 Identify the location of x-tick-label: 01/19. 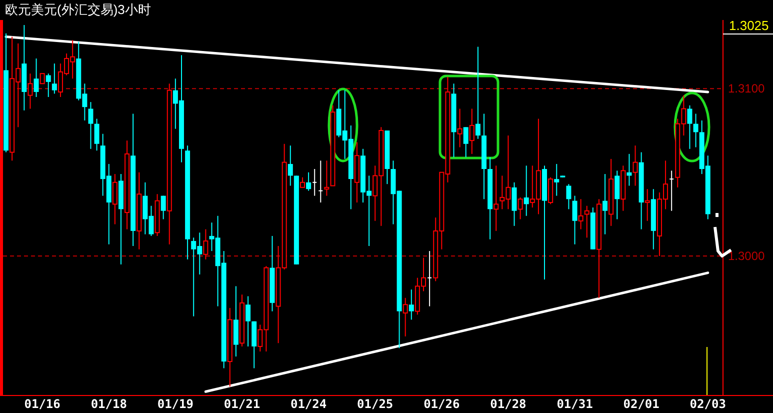
(175, 404).